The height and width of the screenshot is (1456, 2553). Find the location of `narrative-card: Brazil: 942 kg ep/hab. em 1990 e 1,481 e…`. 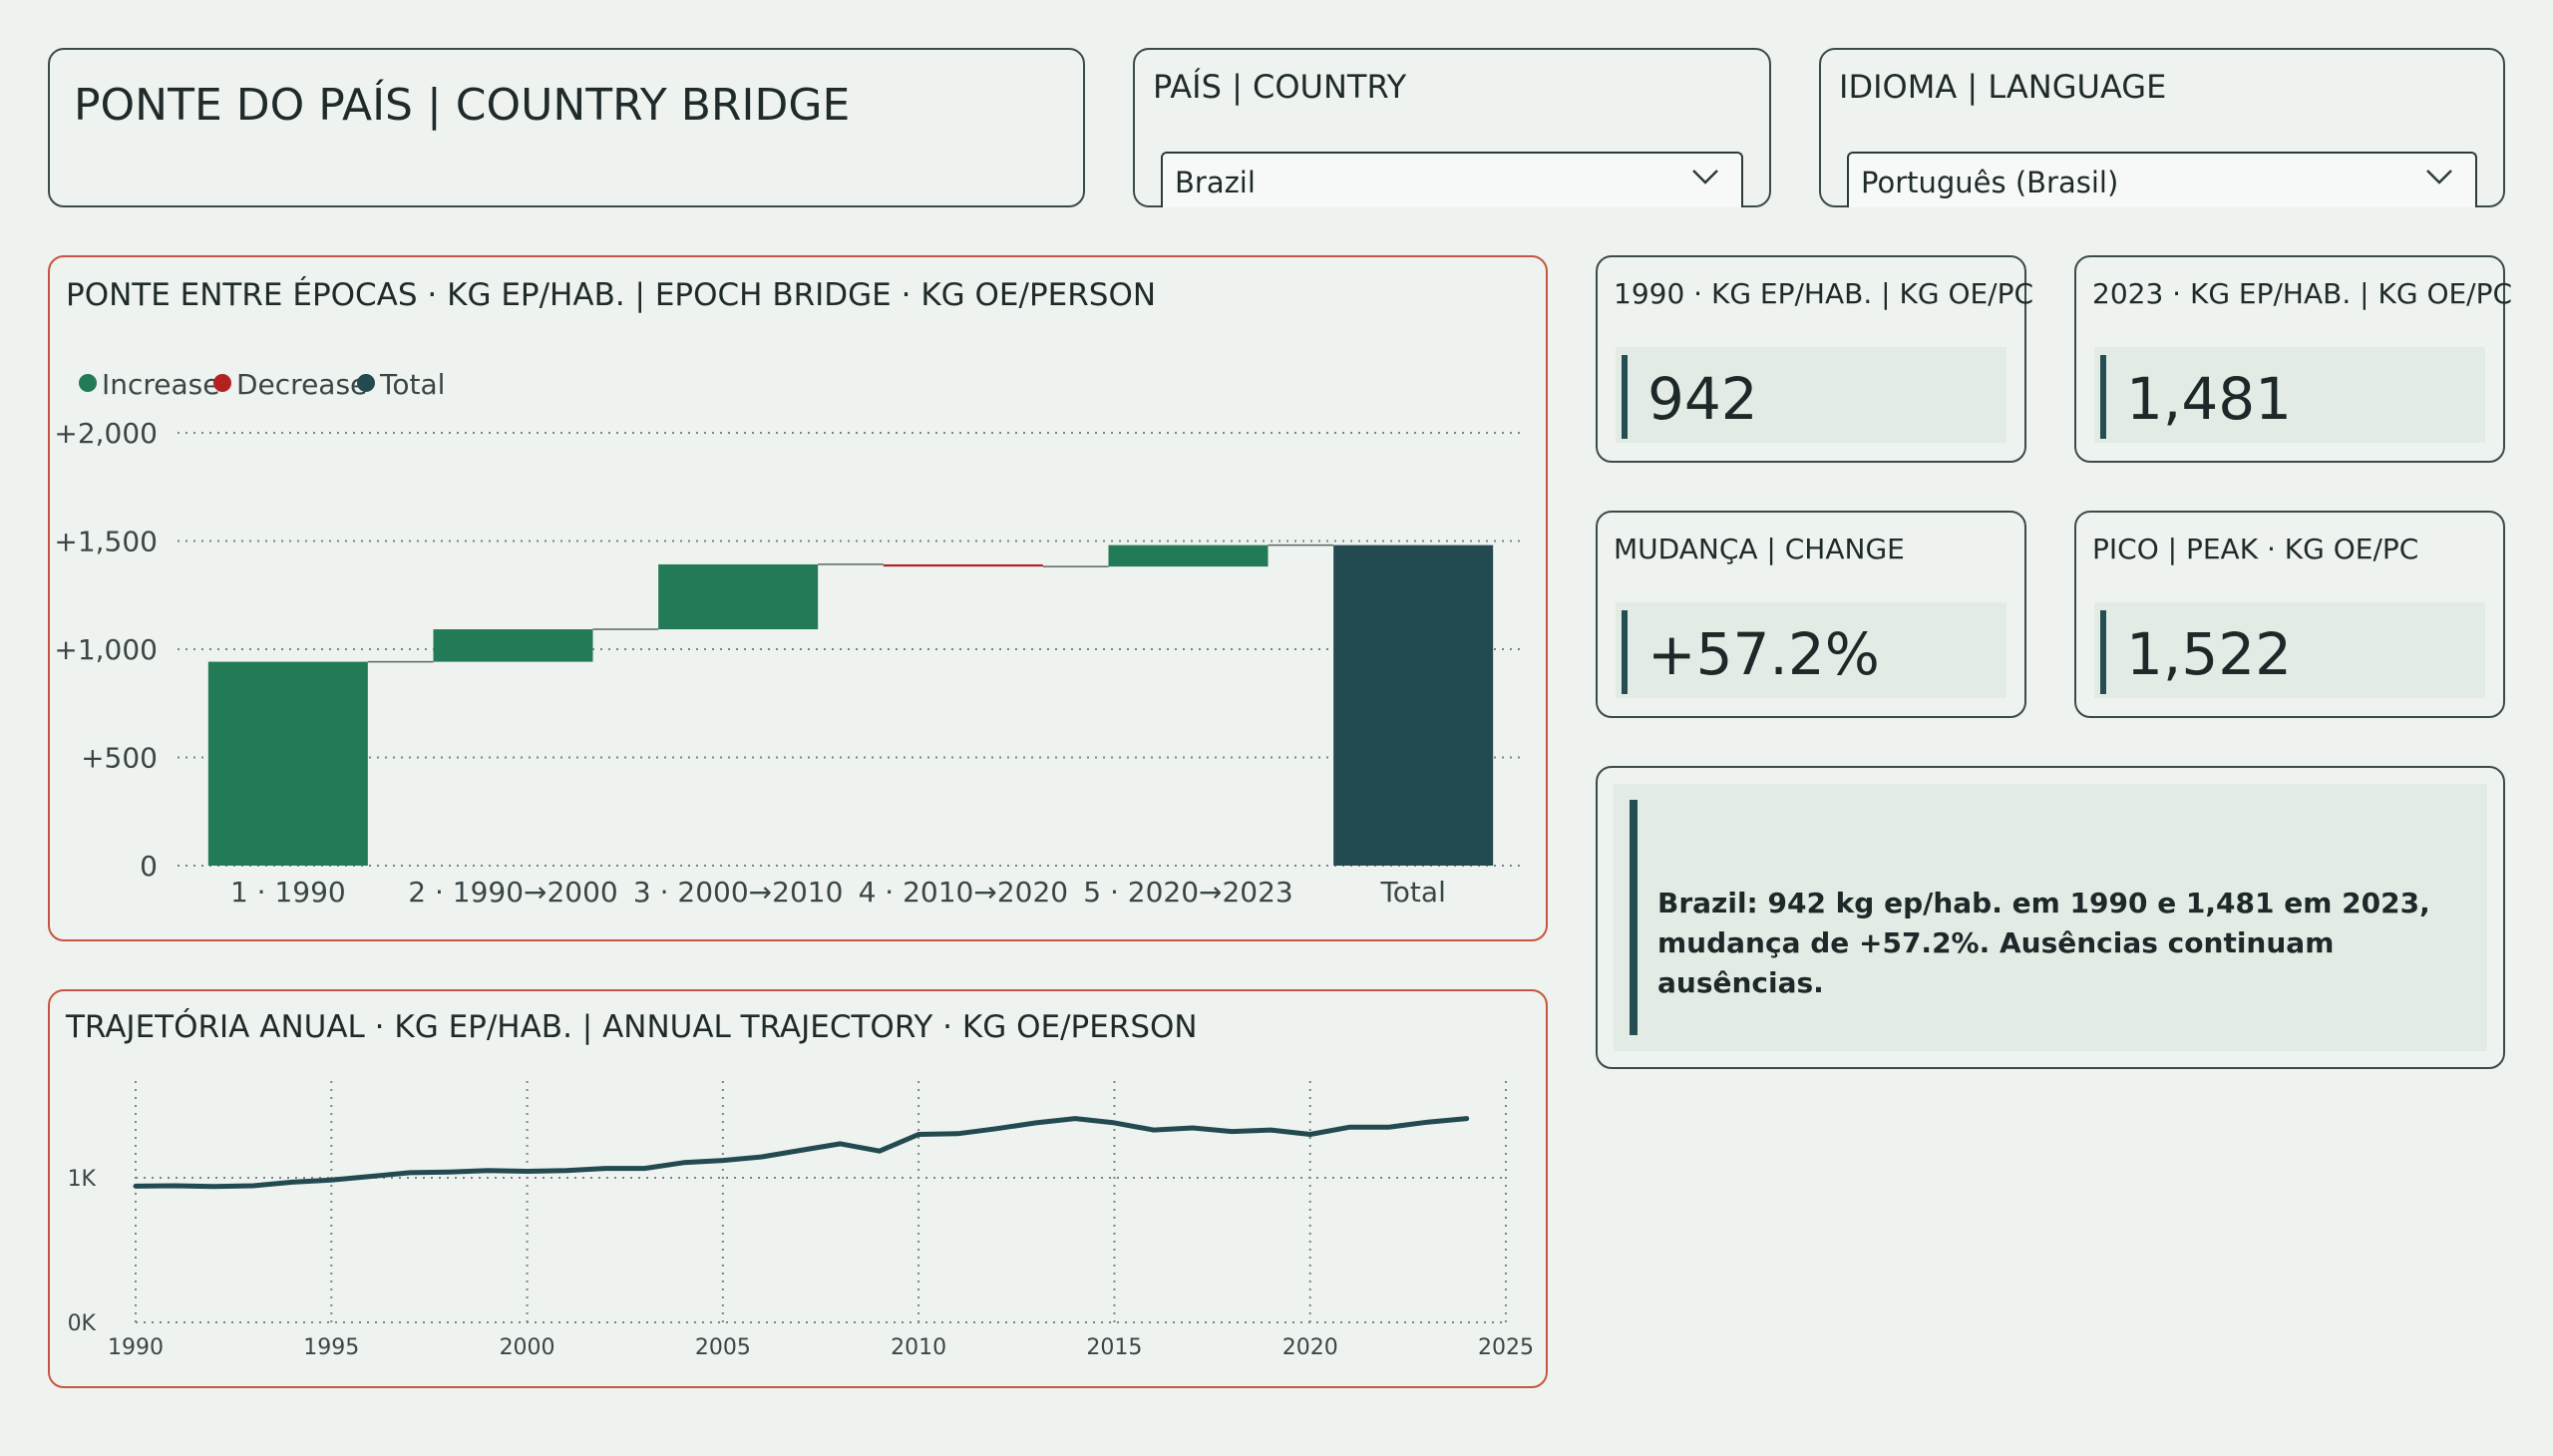

narrative-card: Brazil: 942 kg ep/hab. em 1990 e 1,481 e… is located at coordinates (2051, 917).